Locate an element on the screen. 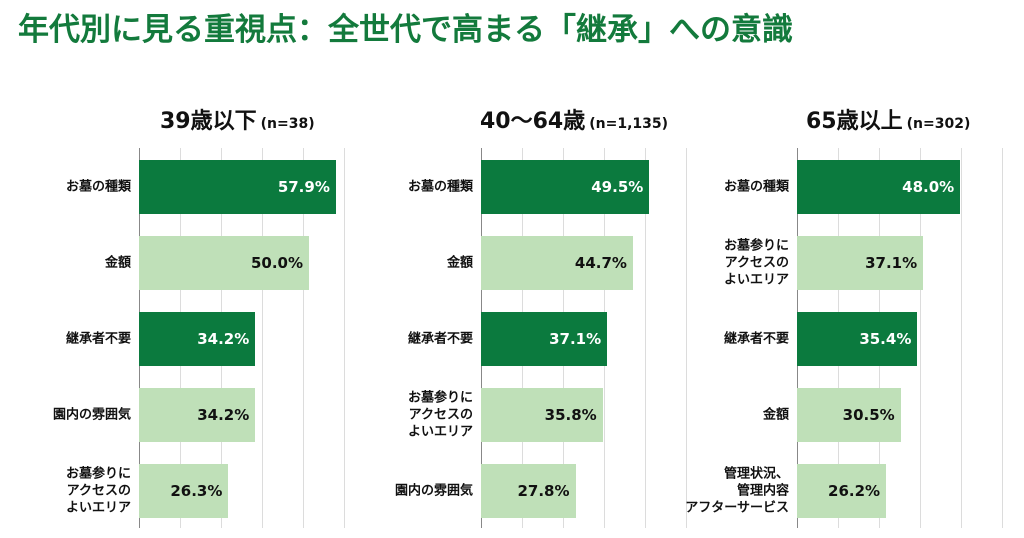  bar: 26.3% is located at coordinates (184, 491).